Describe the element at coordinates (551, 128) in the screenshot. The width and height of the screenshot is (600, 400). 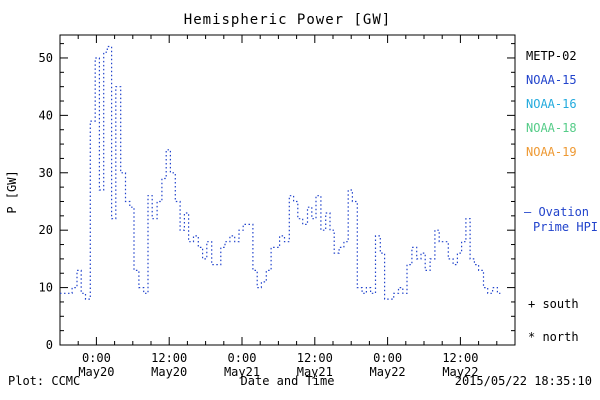
I see `legend-item-noaa-18: NOAA-18` at that location.